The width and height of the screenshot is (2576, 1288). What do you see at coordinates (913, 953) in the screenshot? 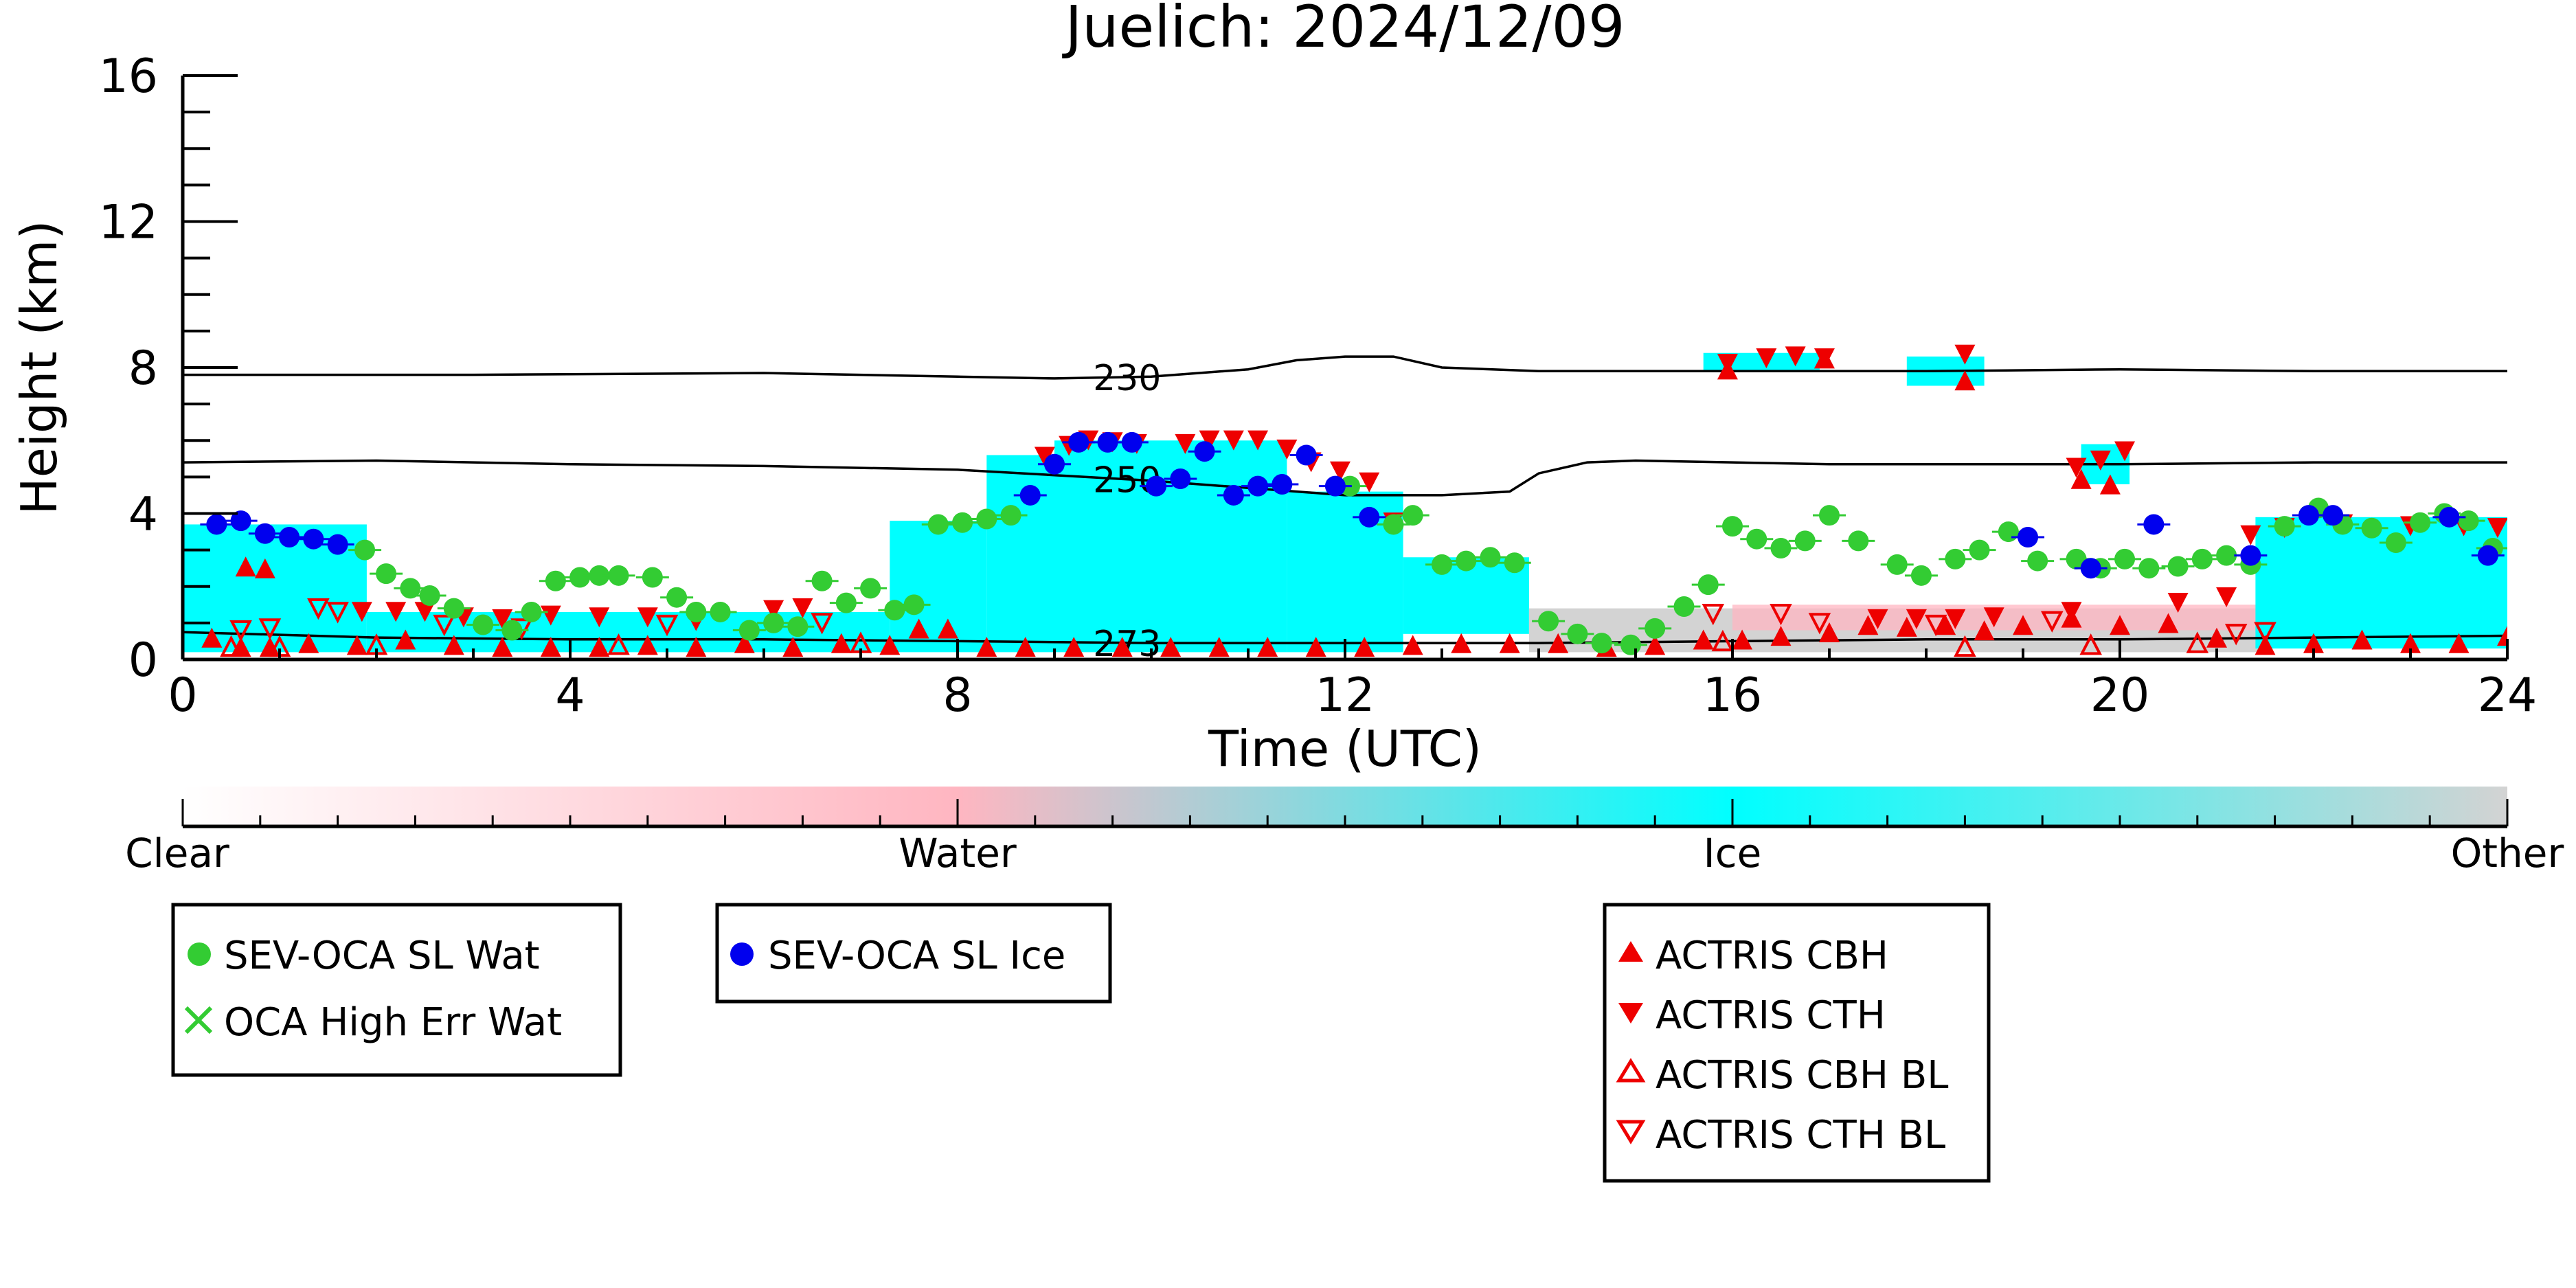
I see `legend-ice-box` at bounding box center [913, 953].